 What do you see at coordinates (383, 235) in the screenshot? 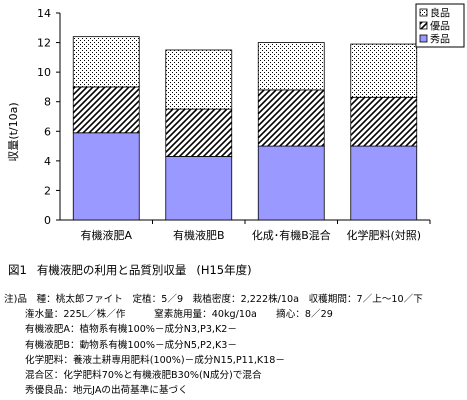
I see `x-tick-label: 化学肥料(対照)` at bounding box center [383, 235].